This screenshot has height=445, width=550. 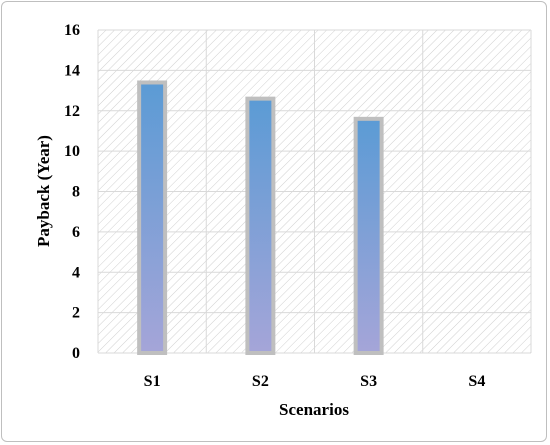 What do you see at coordinates (260, 225) in the screenshot?
I see `bar-s2` at bounding box center [260, 225].